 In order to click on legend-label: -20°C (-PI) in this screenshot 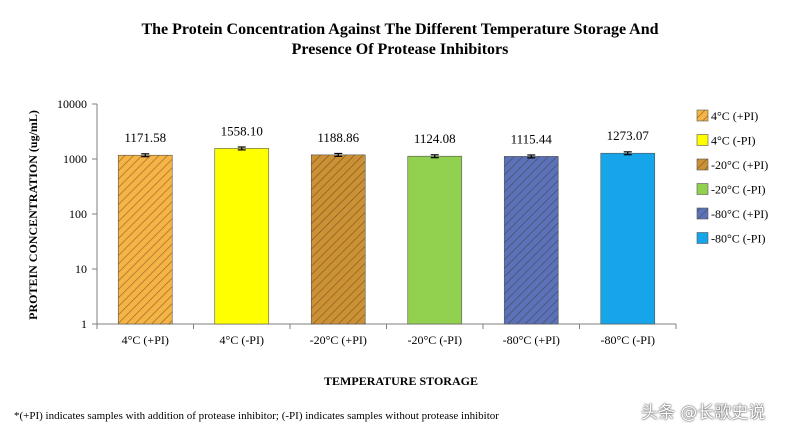, I will do `click(738, 190)`.